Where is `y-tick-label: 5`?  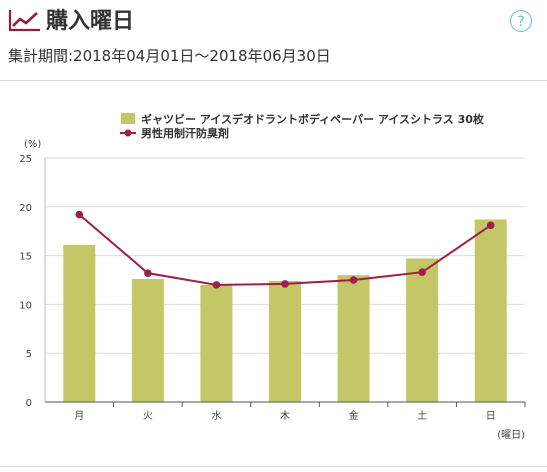
y-tick-label: 5 is located at coordinates (29, 354).